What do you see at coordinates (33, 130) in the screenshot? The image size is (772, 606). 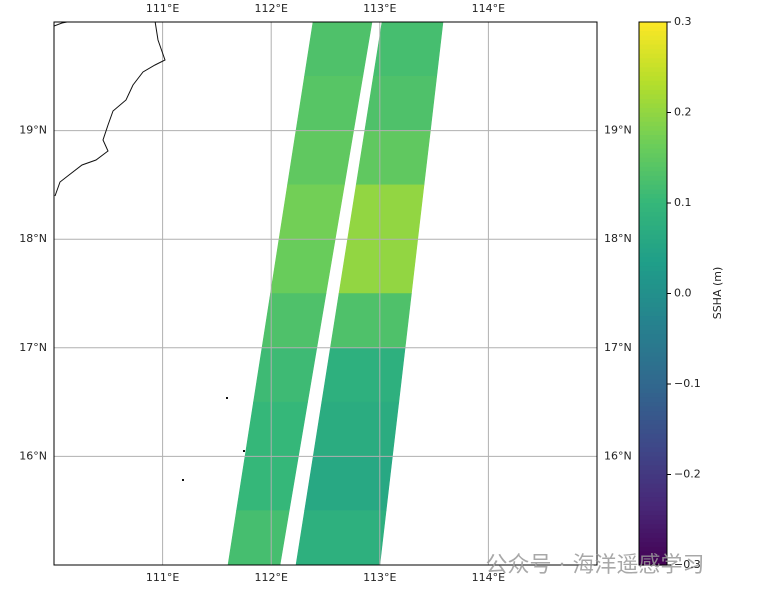 I see `y-tick-label: 19°N` at bounding box center [33, 130].